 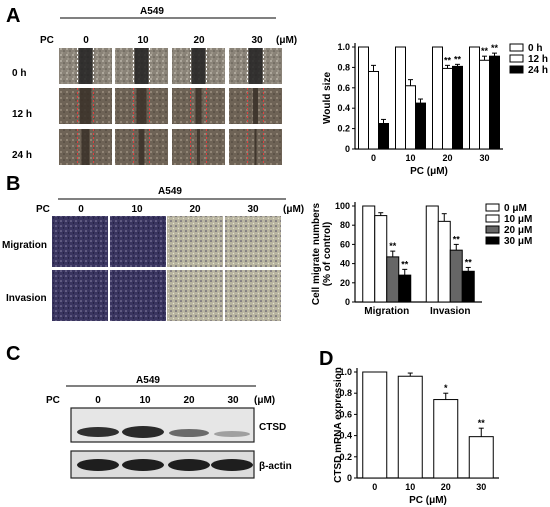 What do you see at coordinates (86, 40) in the screenshot?
I see `panel-a-dose-0: 0` at bounding box center [86, 40].